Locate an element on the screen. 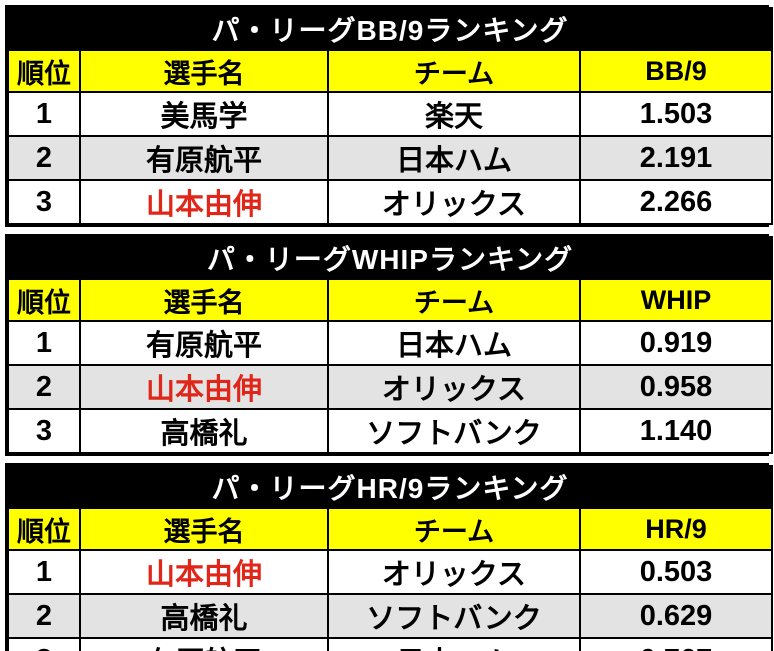  value-cell: 0.629 is located at coordinates (676, 616).